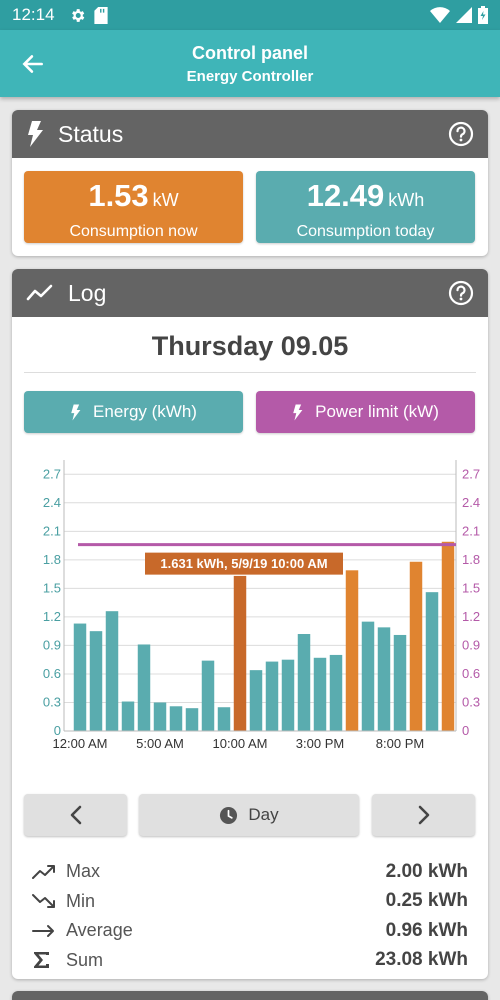  I want to click on back-arrow-icon, so click(33, 64).